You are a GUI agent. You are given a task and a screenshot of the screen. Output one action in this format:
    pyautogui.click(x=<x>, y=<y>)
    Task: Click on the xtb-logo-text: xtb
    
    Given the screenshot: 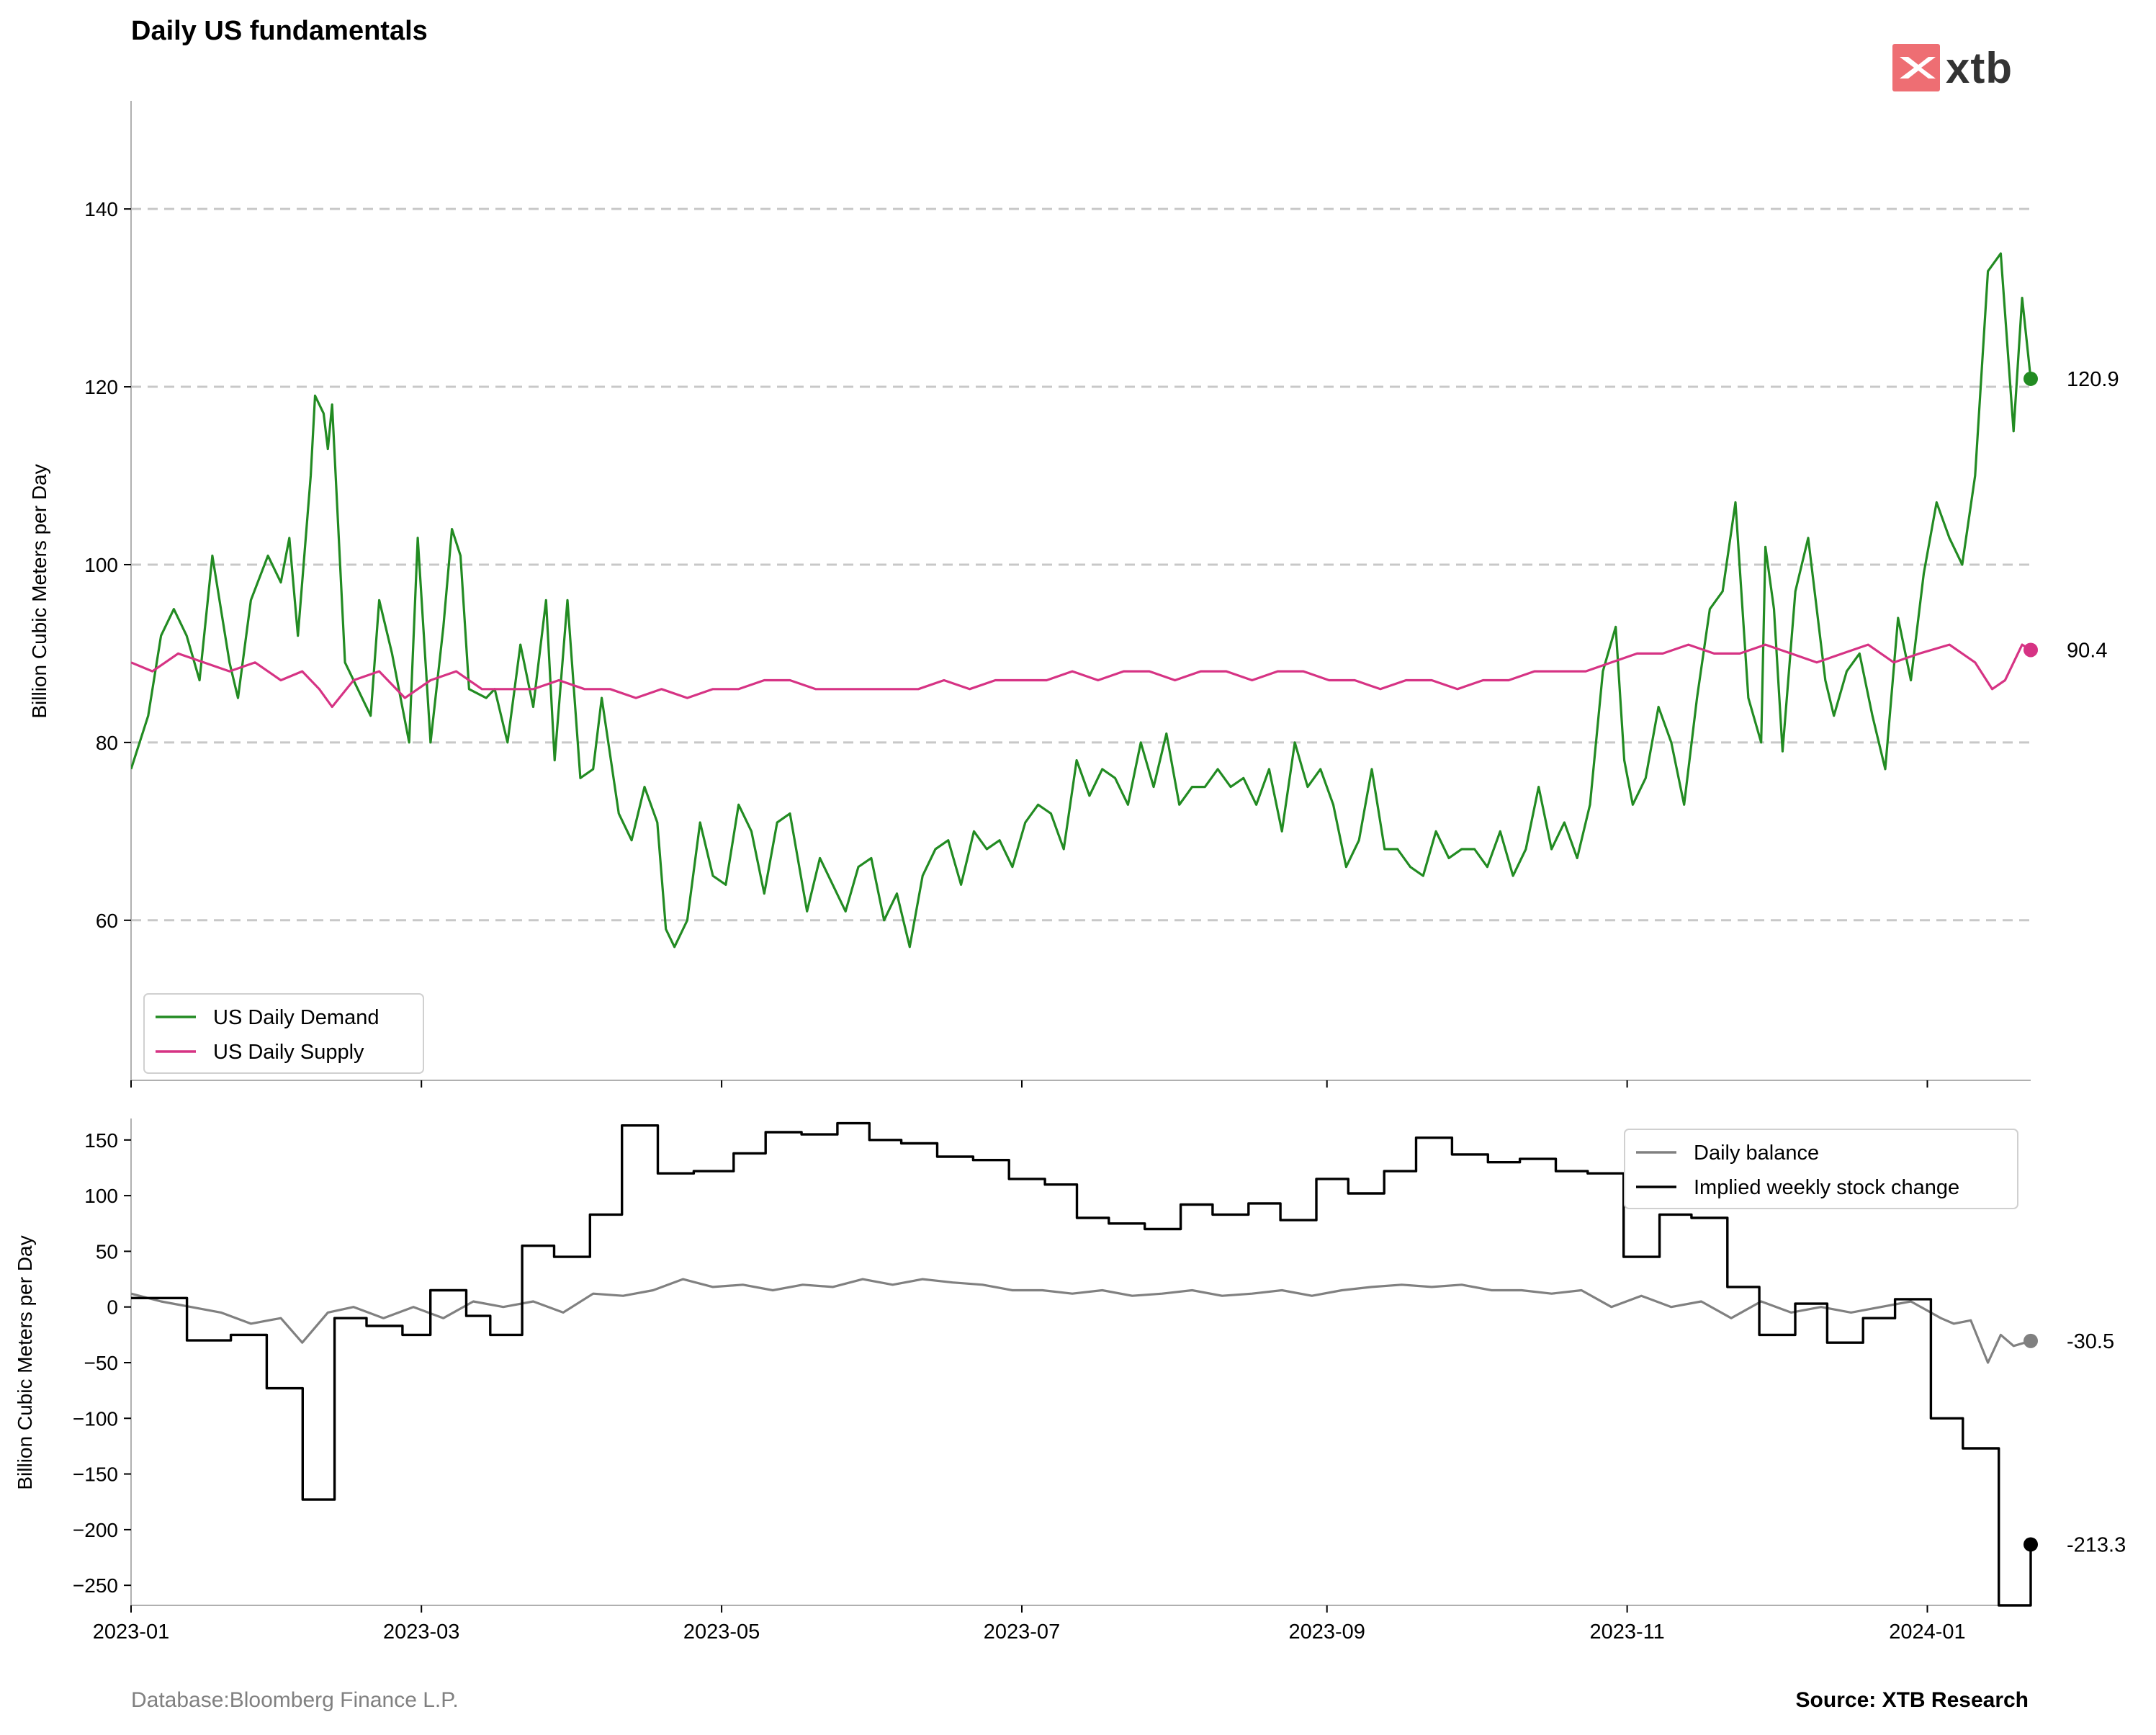 What is the action you would take?
    pyautogui.click(x=1979, y=67)
    